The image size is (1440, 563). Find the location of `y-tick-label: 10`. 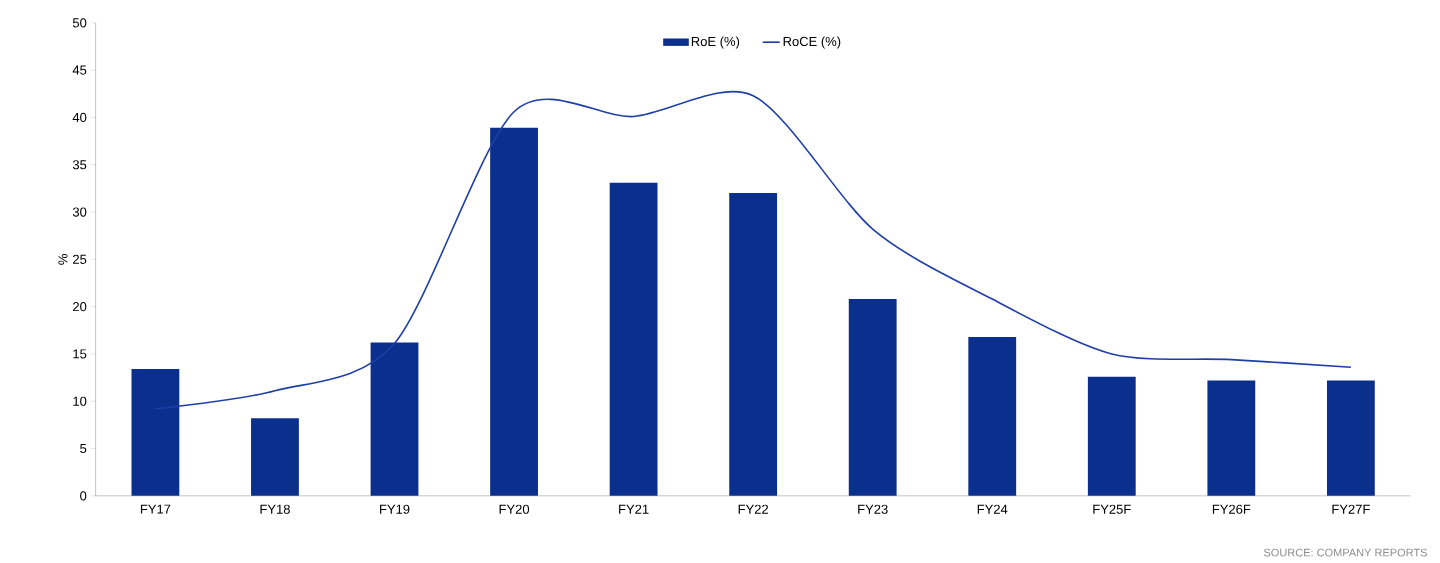

y-tick-label: 10 is located at coordinates (80, 401).